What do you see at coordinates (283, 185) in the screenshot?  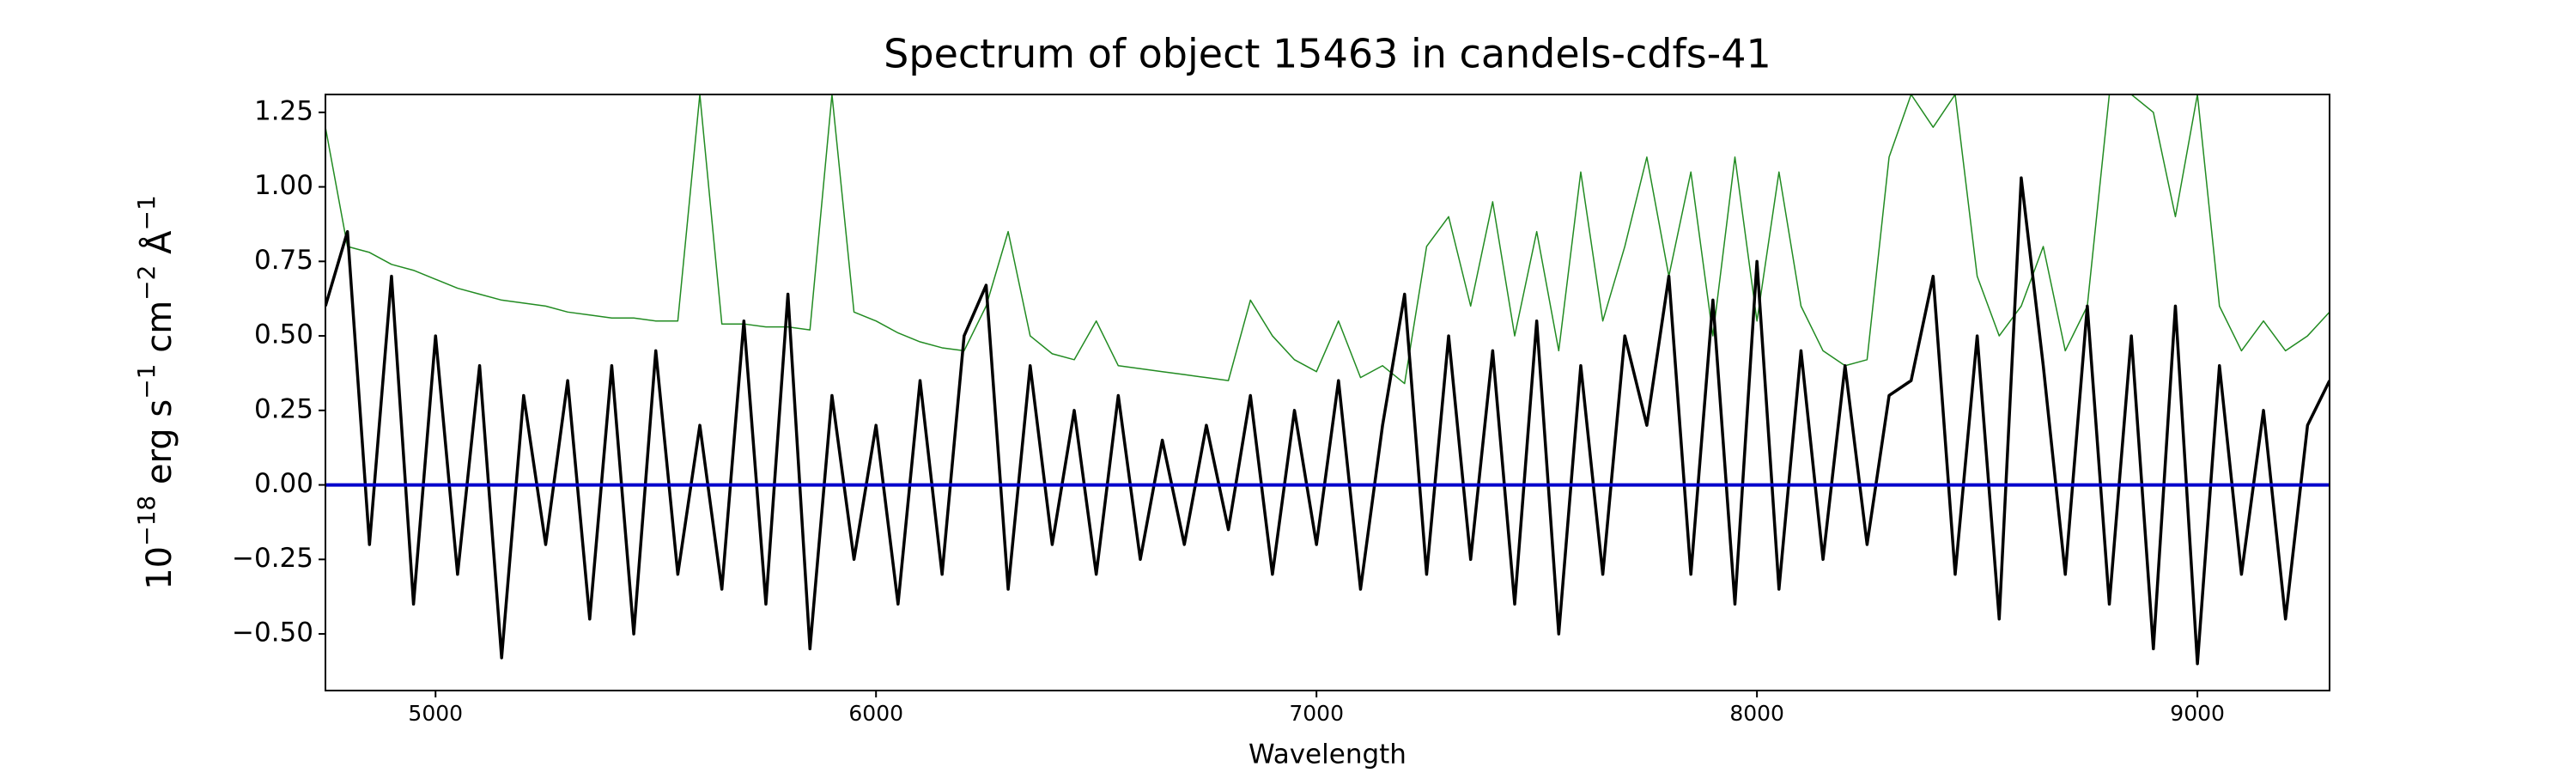 I see `y-tick-label: 1.00` at bounding box center [283, 185].